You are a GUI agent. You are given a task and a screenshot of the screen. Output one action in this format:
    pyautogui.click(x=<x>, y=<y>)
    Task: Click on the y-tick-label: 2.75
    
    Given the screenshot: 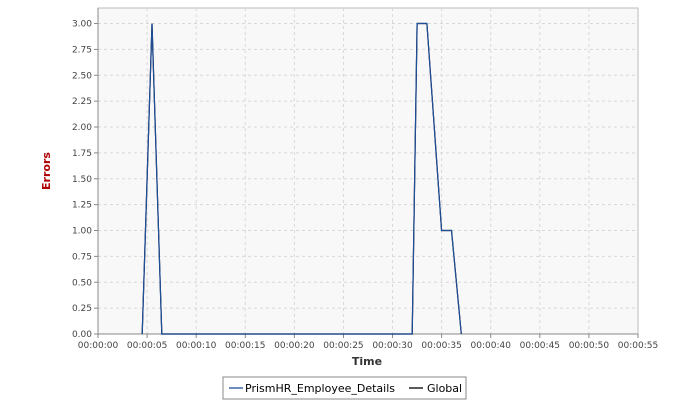 What is the action you would take?
    pyautogui.click(x=82, y=50)
    